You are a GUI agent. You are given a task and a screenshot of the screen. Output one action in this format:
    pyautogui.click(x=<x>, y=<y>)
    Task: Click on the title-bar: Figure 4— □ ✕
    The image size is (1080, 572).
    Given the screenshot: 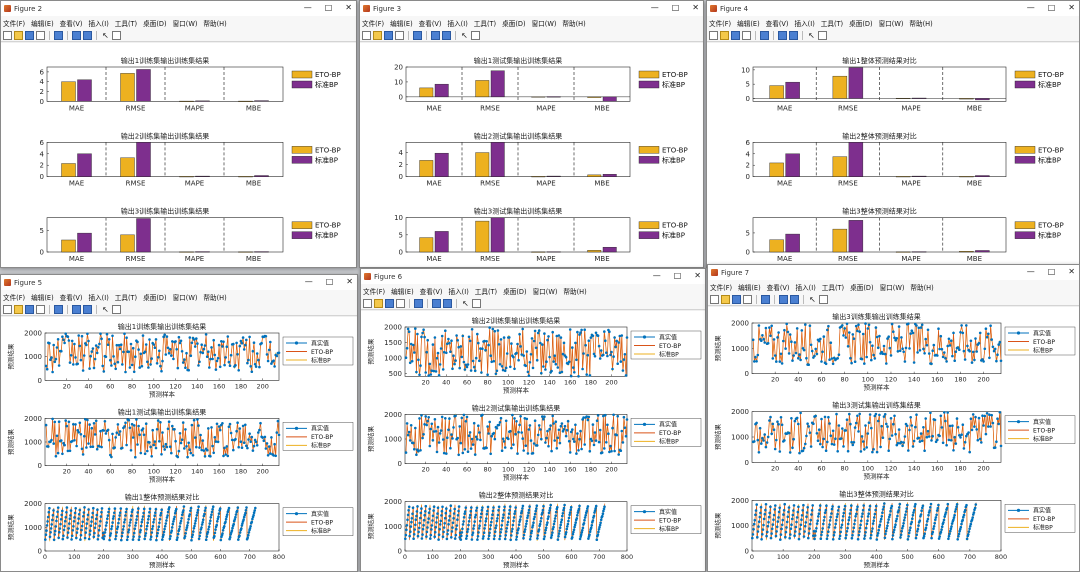 What is the action you would take?
    pyautogui.click(x=893, y=8)
    